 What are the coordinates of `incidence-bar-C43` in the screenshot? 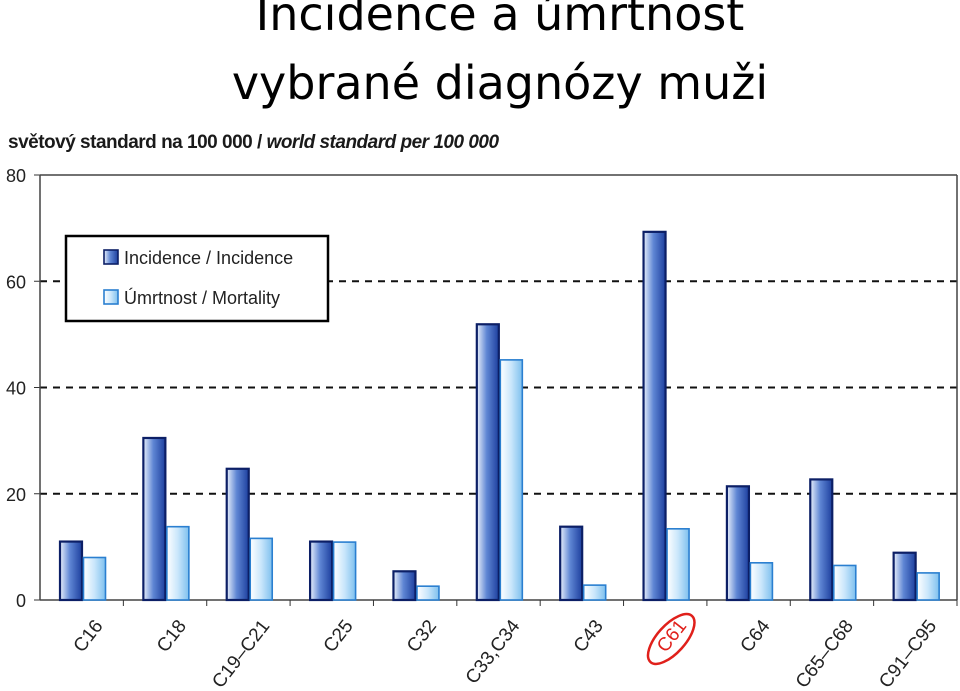 It's located at (571, 563).